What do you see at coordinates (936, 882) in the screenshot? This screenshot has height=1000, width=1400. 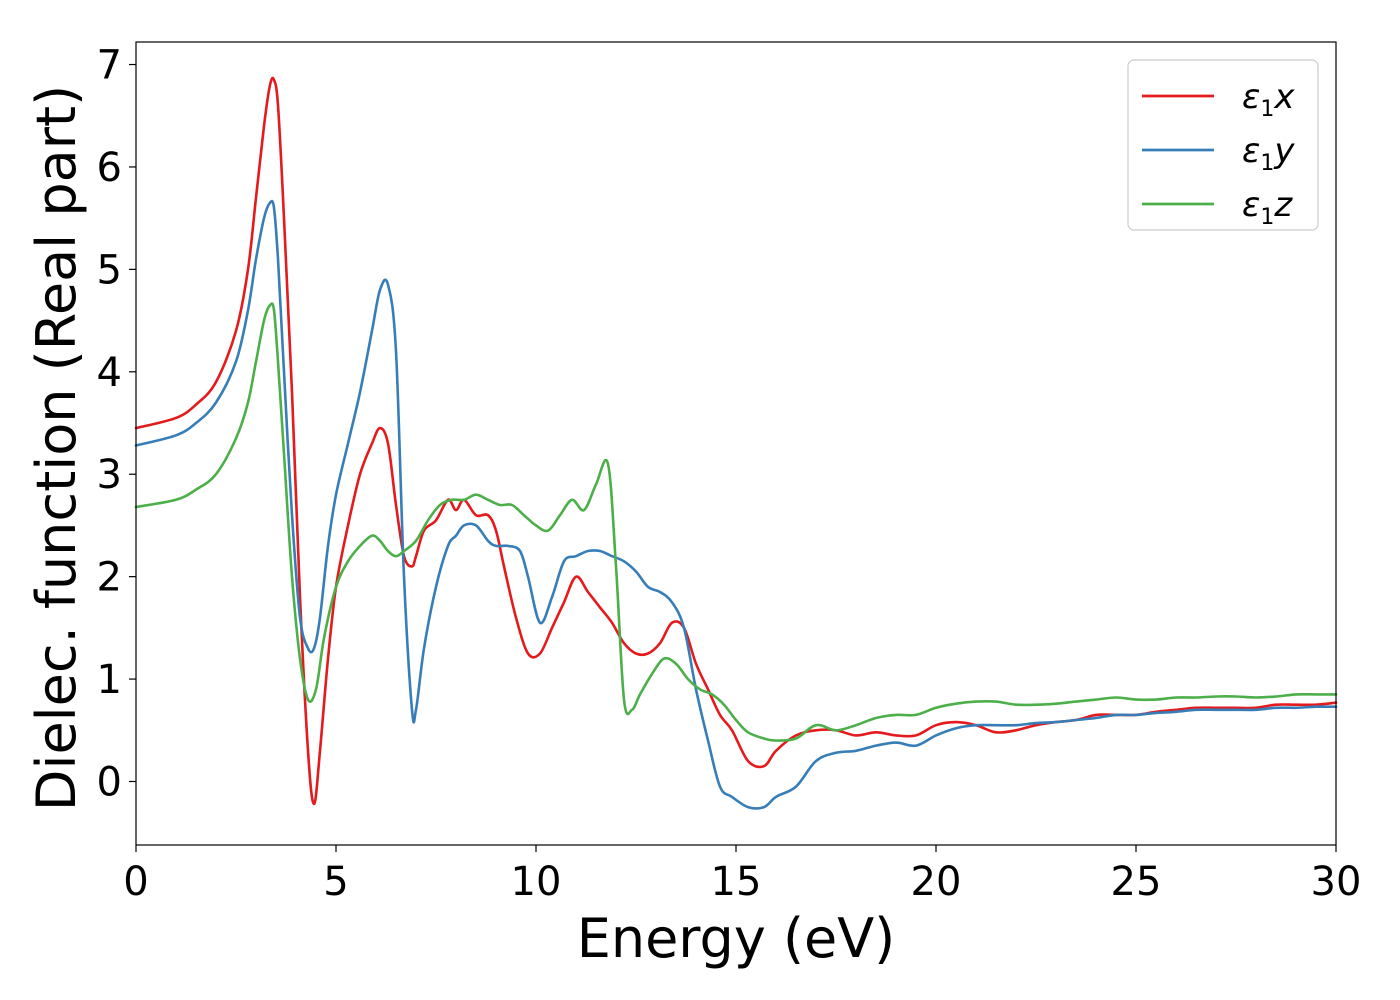 I see `x-tick-label: 20` at bounding box center [936, 882].